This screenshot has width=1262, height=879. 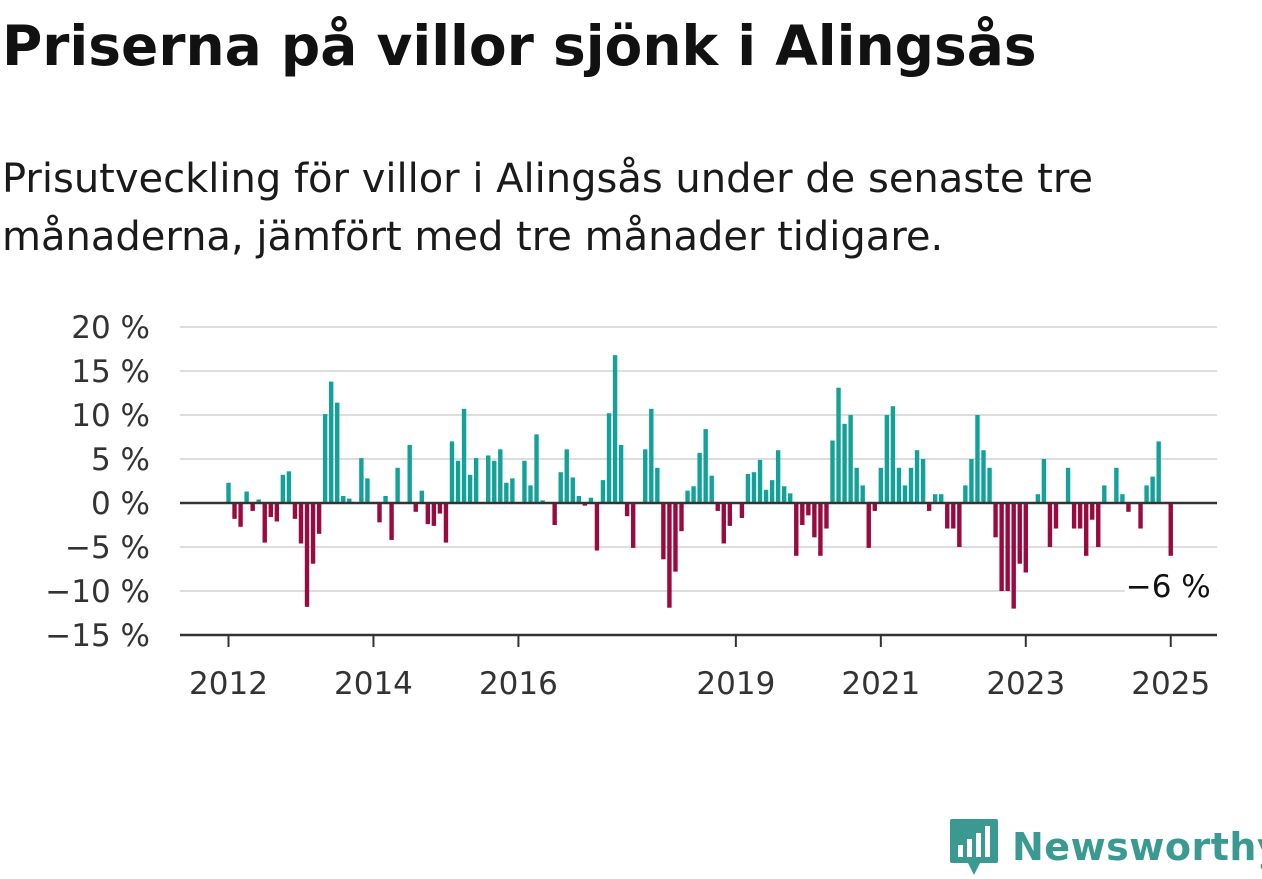 What do you see at coordinates (1170, 684) in the screenshot?
I see `x-tick-label: 2025` at bounding box center [1170, 684].